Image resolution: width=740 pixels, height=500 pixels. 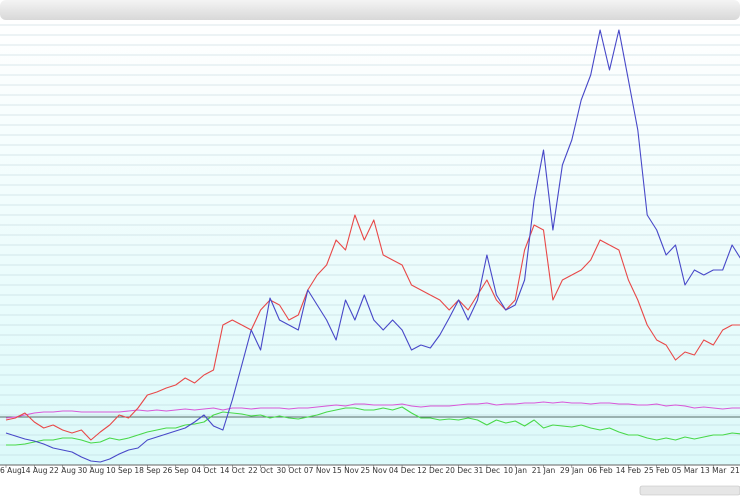 What do you see at coordinates (544, 470) in the screenshot?
I see `x-tick-label: 21 Jan` at bounding box center [544, 470].